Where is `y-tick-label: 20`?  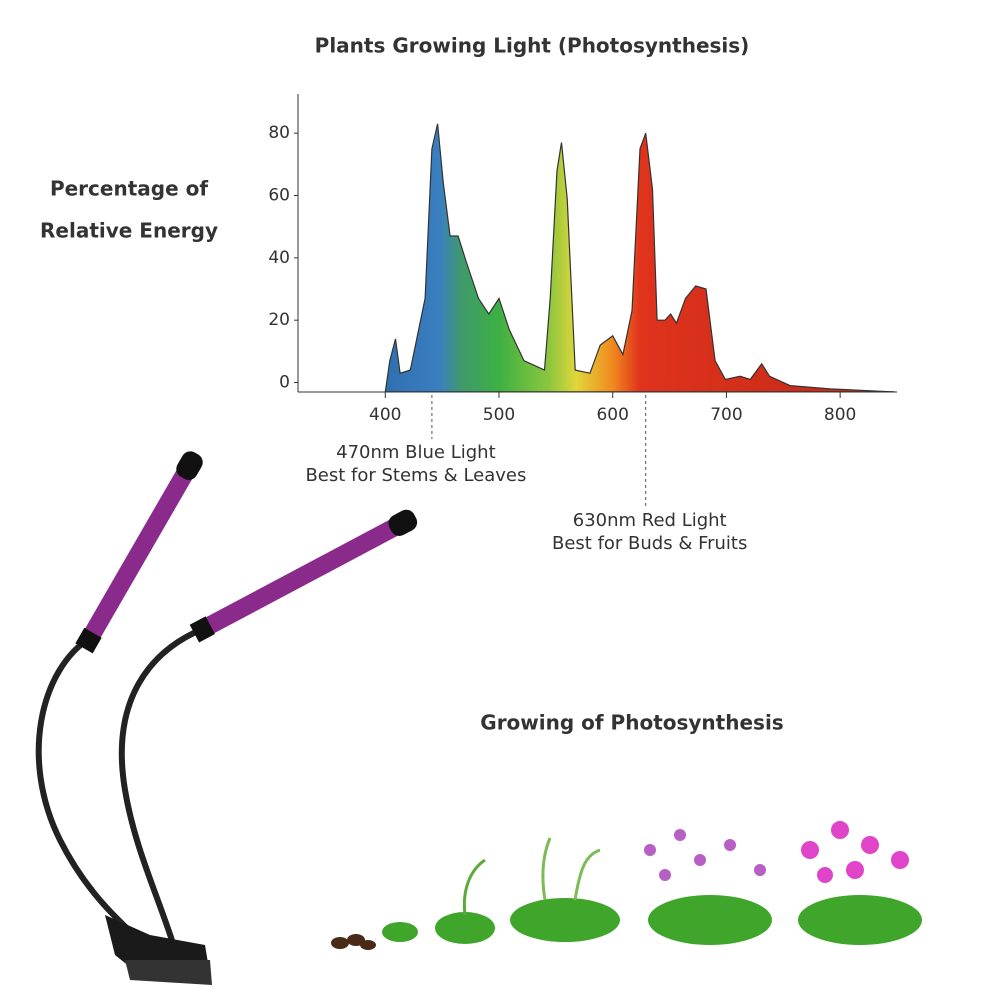 y-tick-label: 20 is located at coordinates (279, 320).